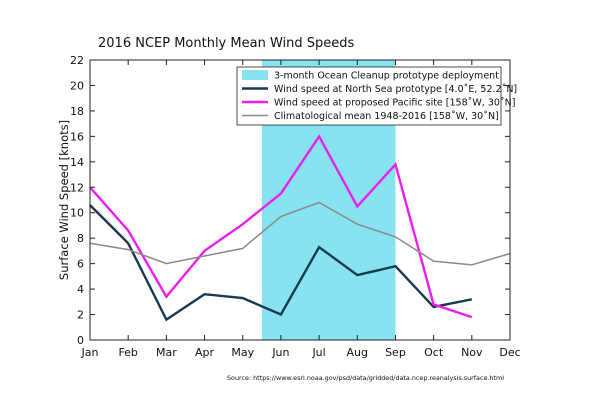 This screenshot has width=600, height=400. Describe the element at coordinates (434, 352) in the screenshot. I see `x-tick-label: Oct` at that location.